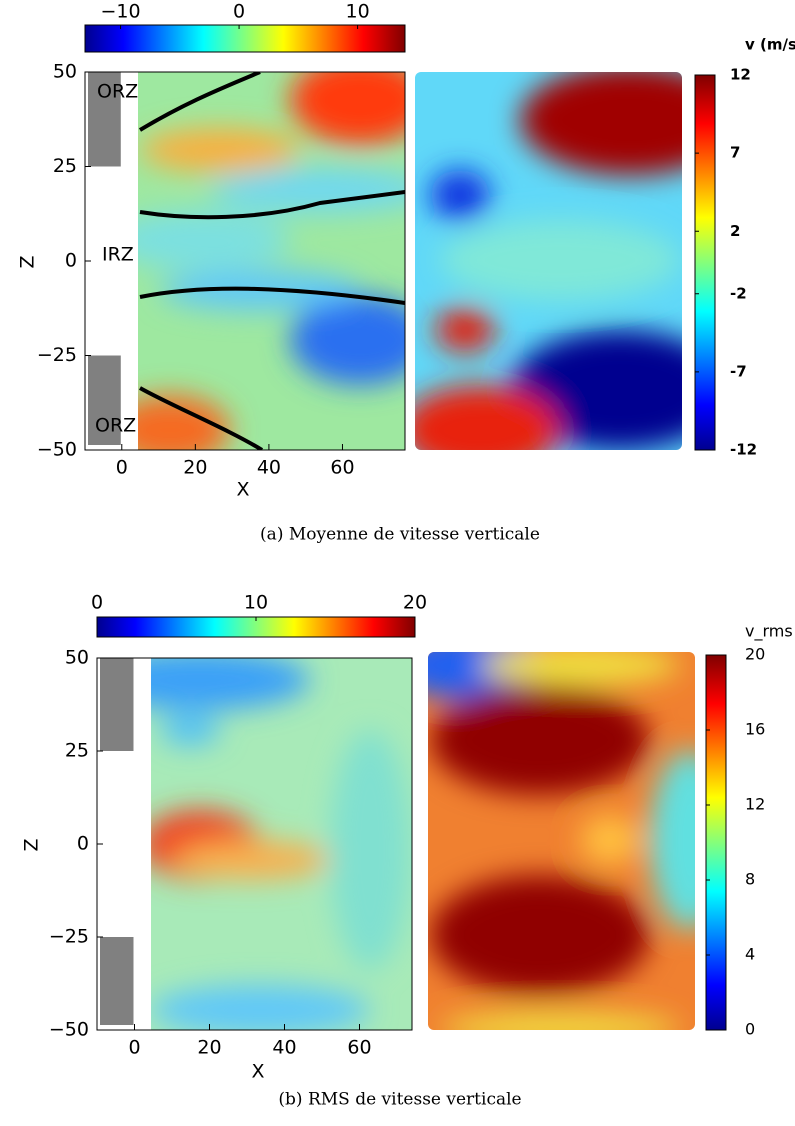 Image resolution: width=795 pixels, height=1126 pixels. Describe the element at coordinates (750, 879) in the screenshot. I see `colorbar-tick-label: 8` at that location.